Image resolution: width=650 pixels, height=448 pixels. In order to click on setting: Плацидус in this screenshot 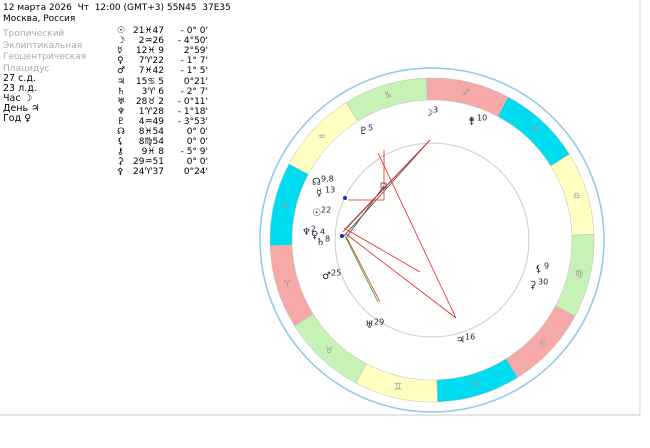, I will do `click(26, 68)`.